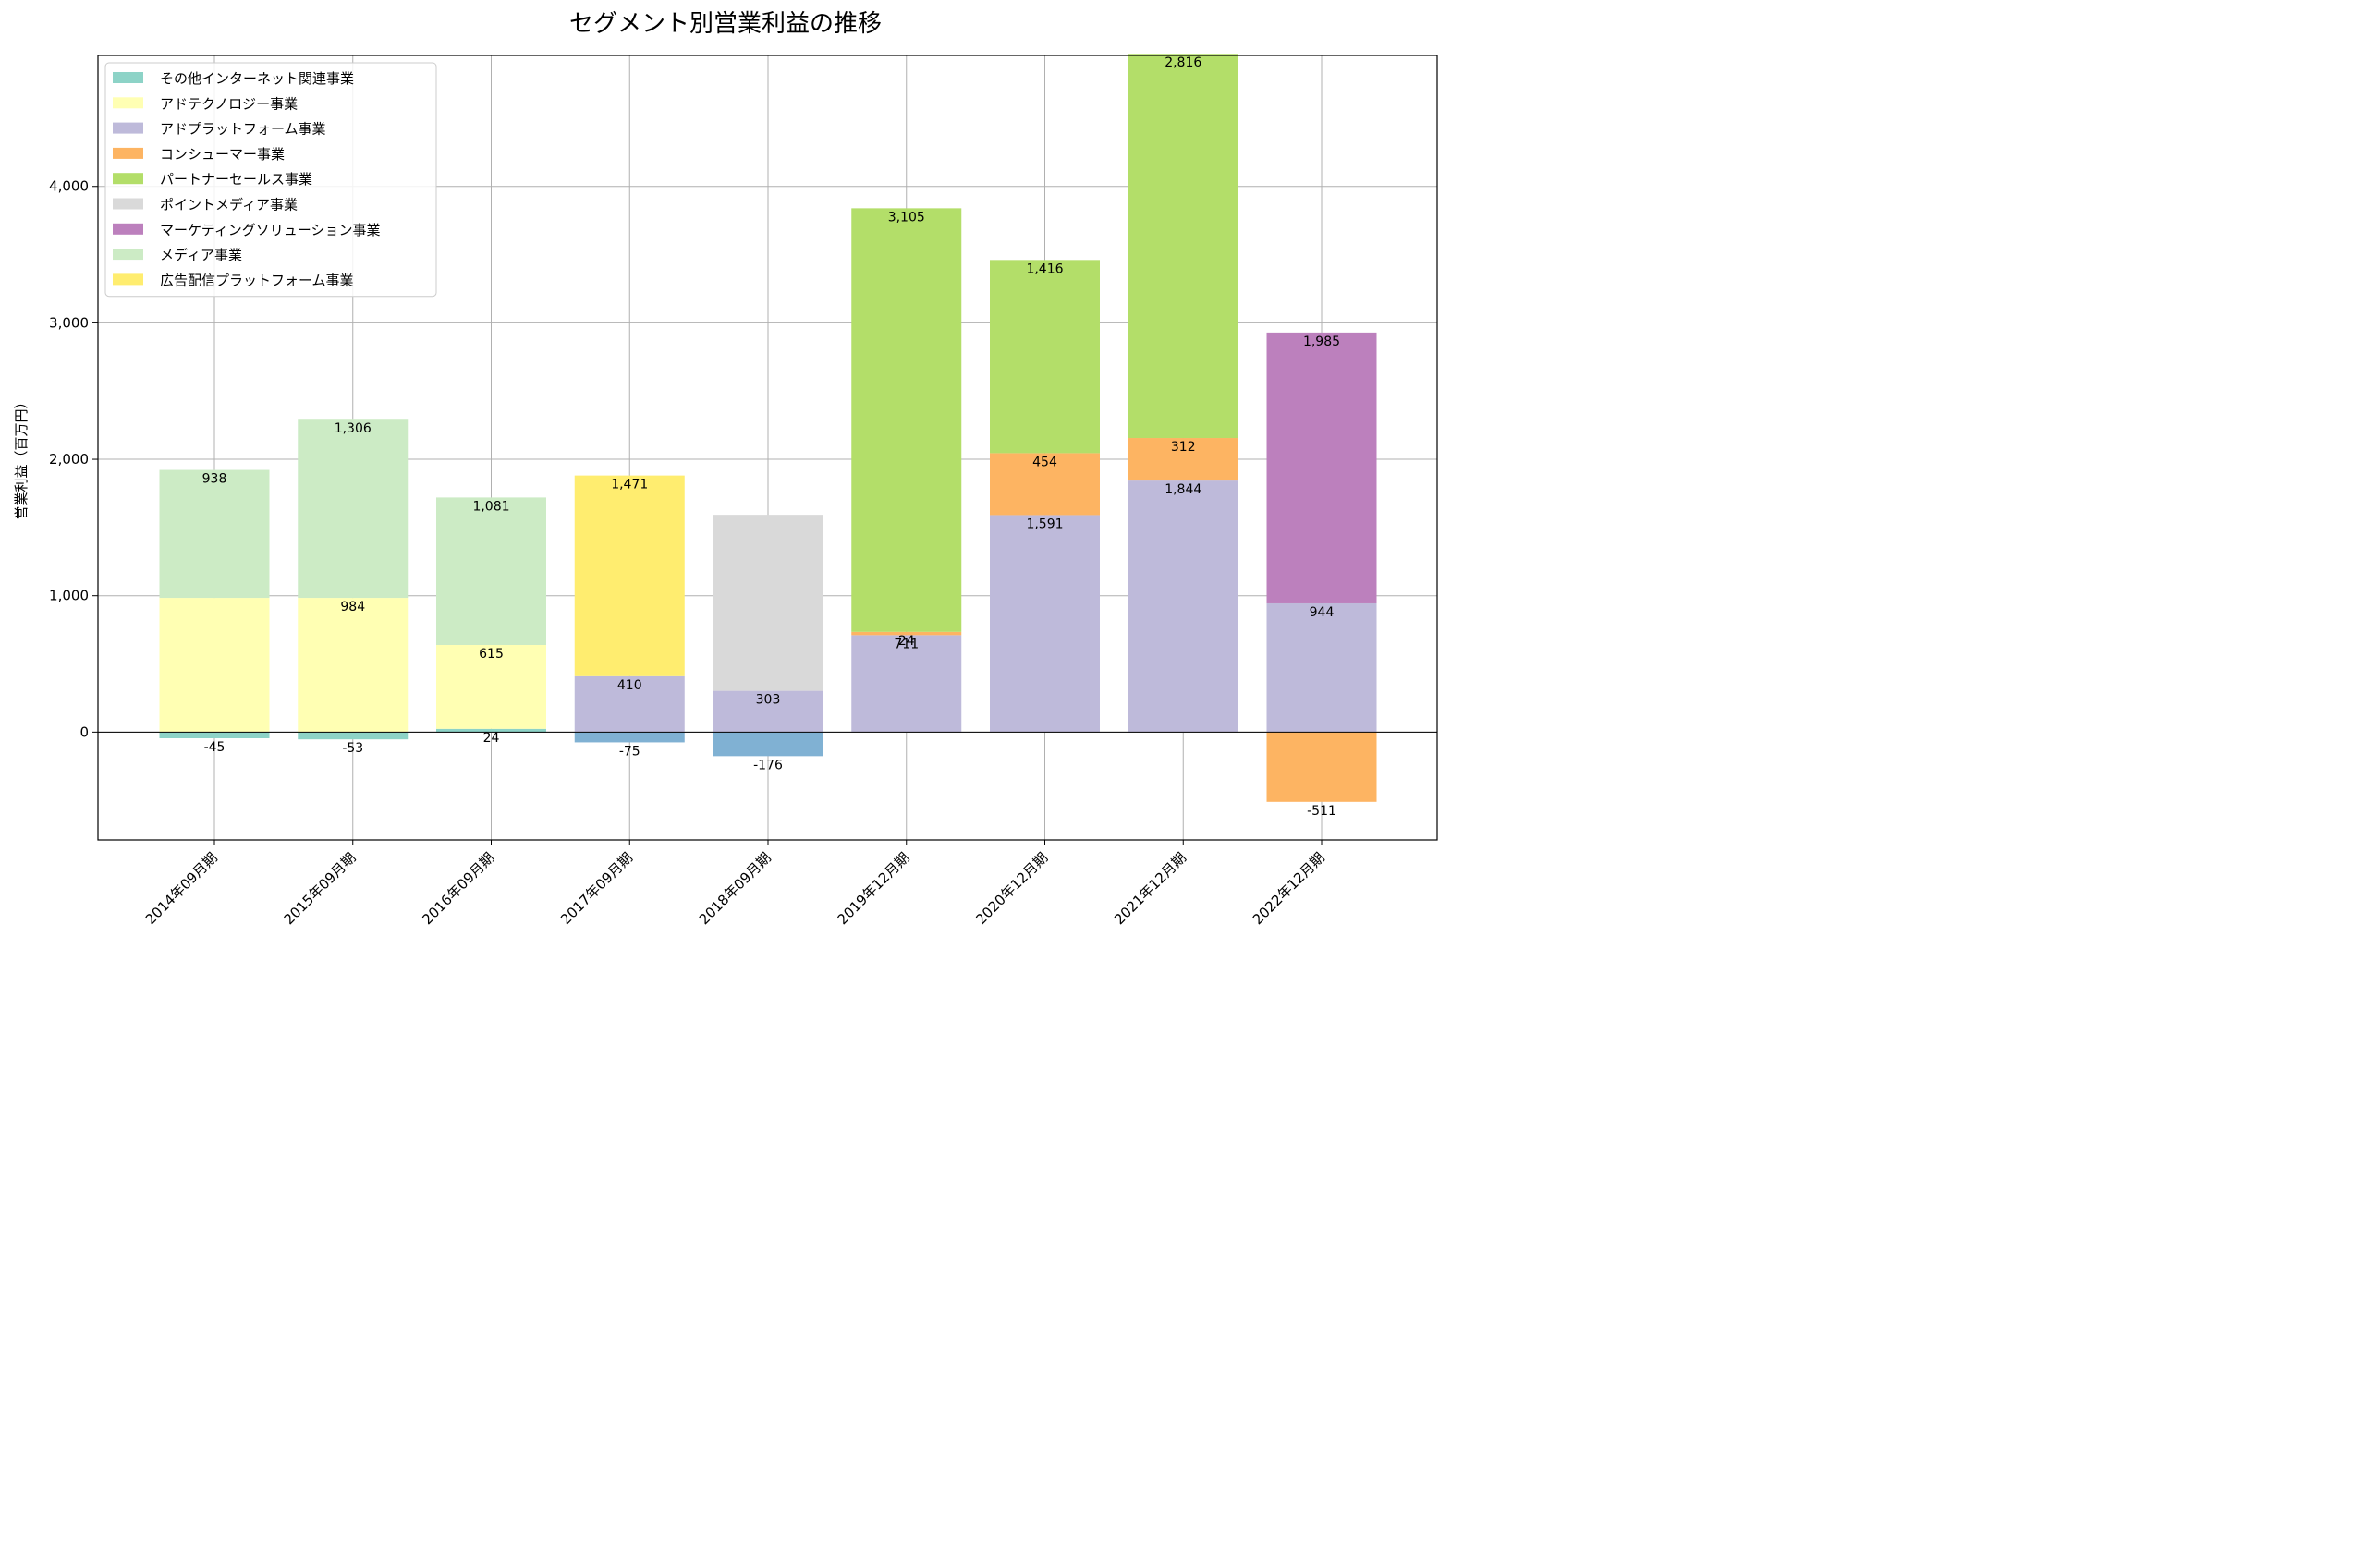 The height and width of the screenshot is (1568, 2366). I want to click on data-label: -176, so click(768, 765).